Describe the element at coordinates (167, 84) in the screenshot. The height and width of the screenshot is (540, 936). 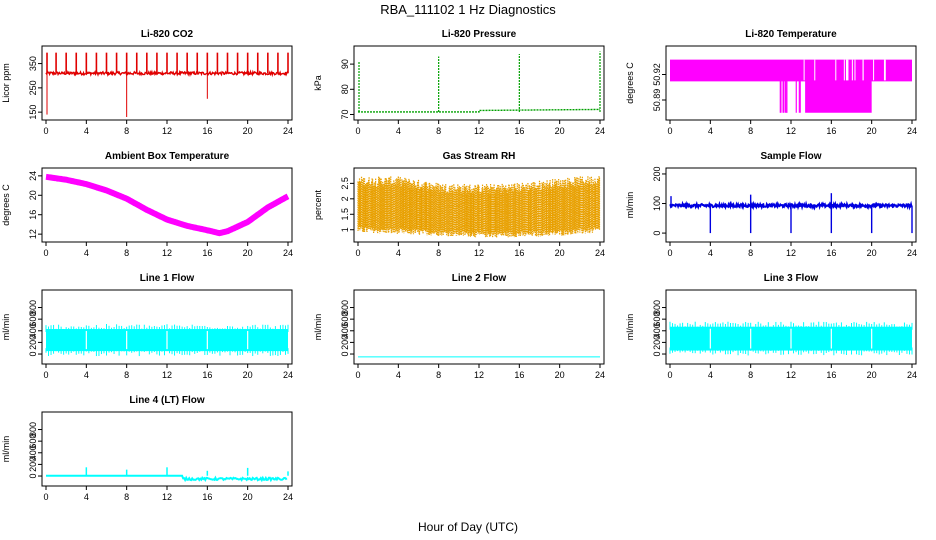
I see `series-co2` at that location.